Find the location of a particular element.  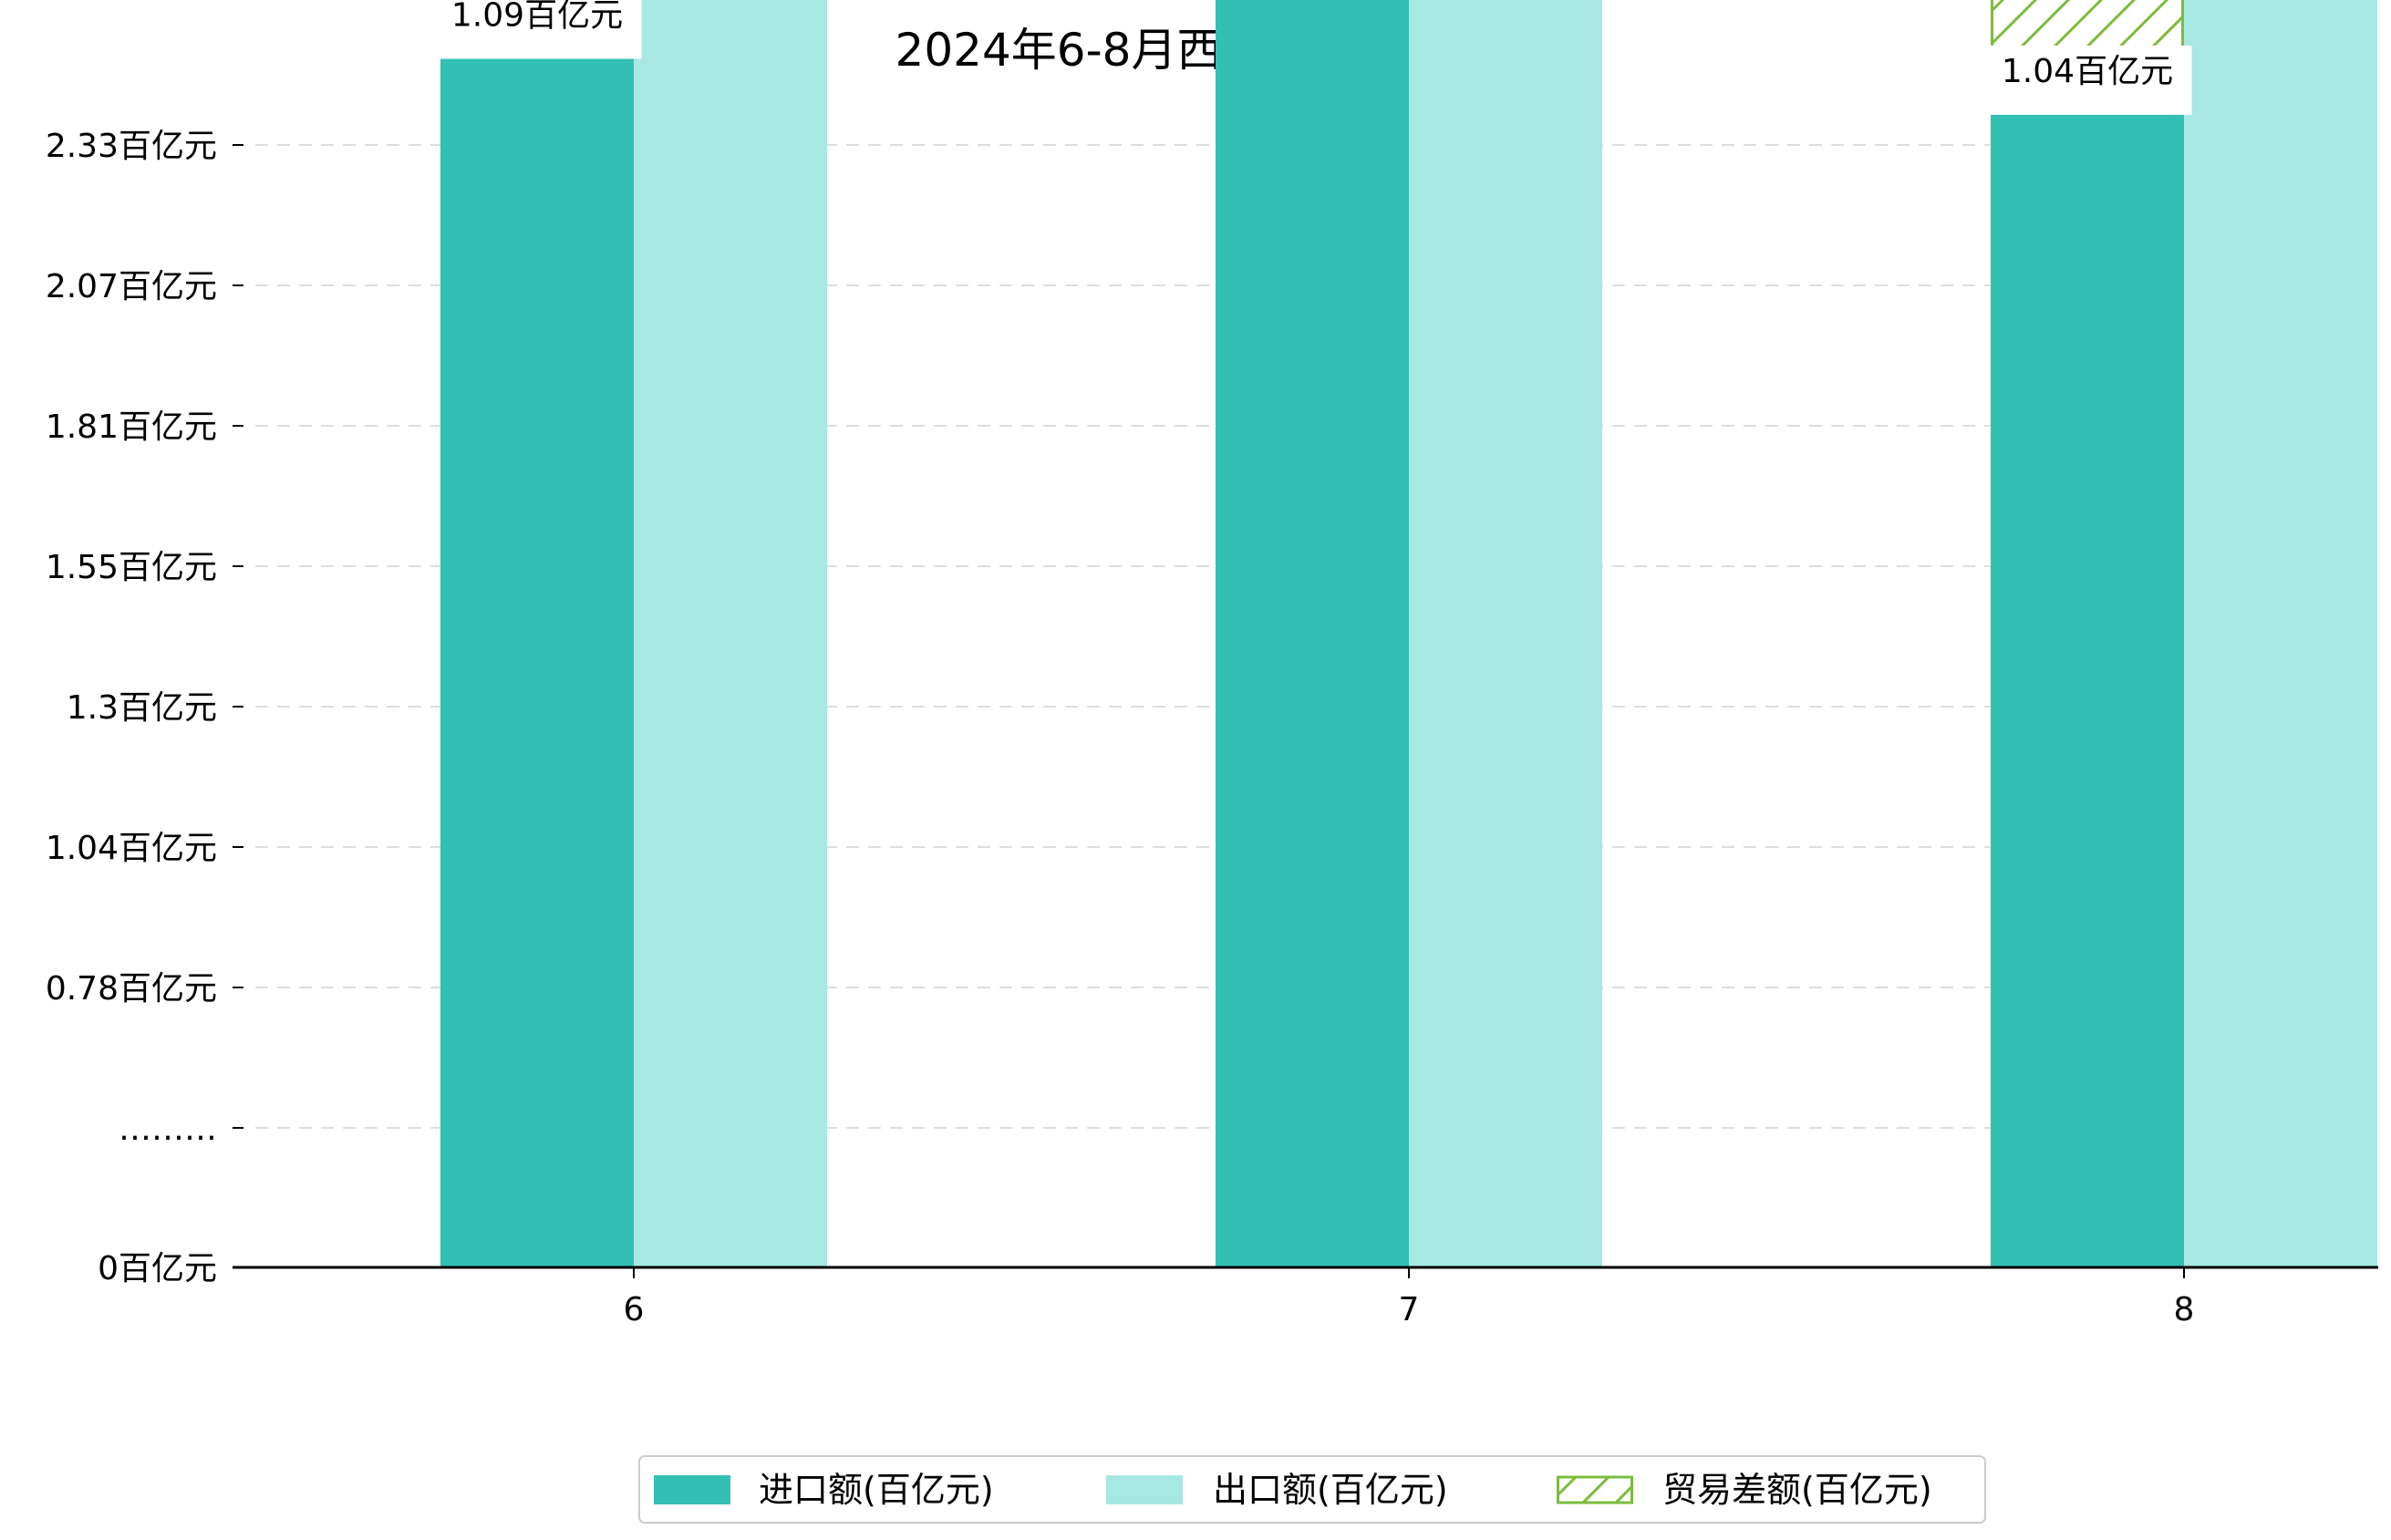

legend-label: 进口额(百亿元) is located at coordinates (877, 1490).